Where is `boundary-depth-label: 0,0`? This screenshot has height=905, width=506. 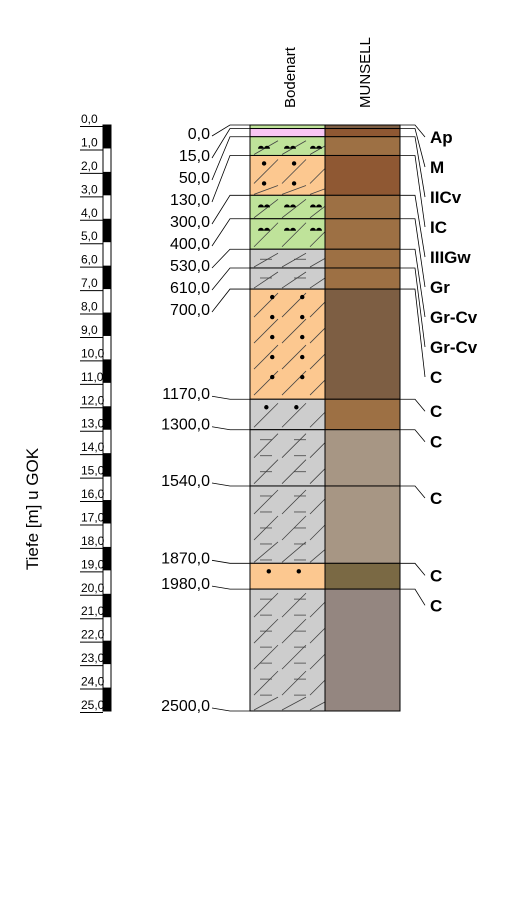 boundary-depth-label: 0,0 is located at coordinates (199, 134).